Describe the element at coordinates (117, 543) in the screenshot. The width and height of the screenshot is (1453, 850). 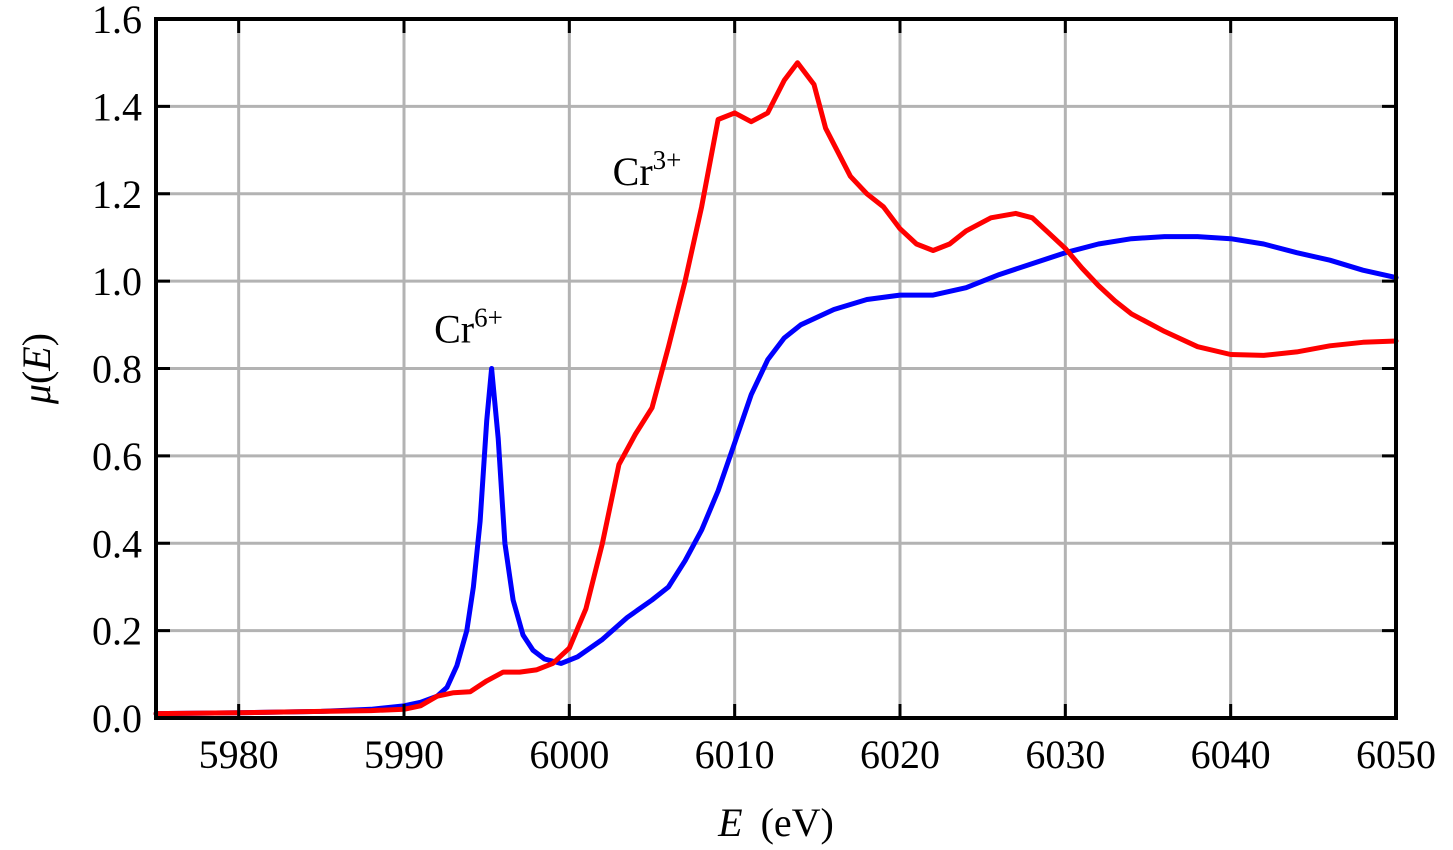
I see `y-tick-label: 0.4` at that location.